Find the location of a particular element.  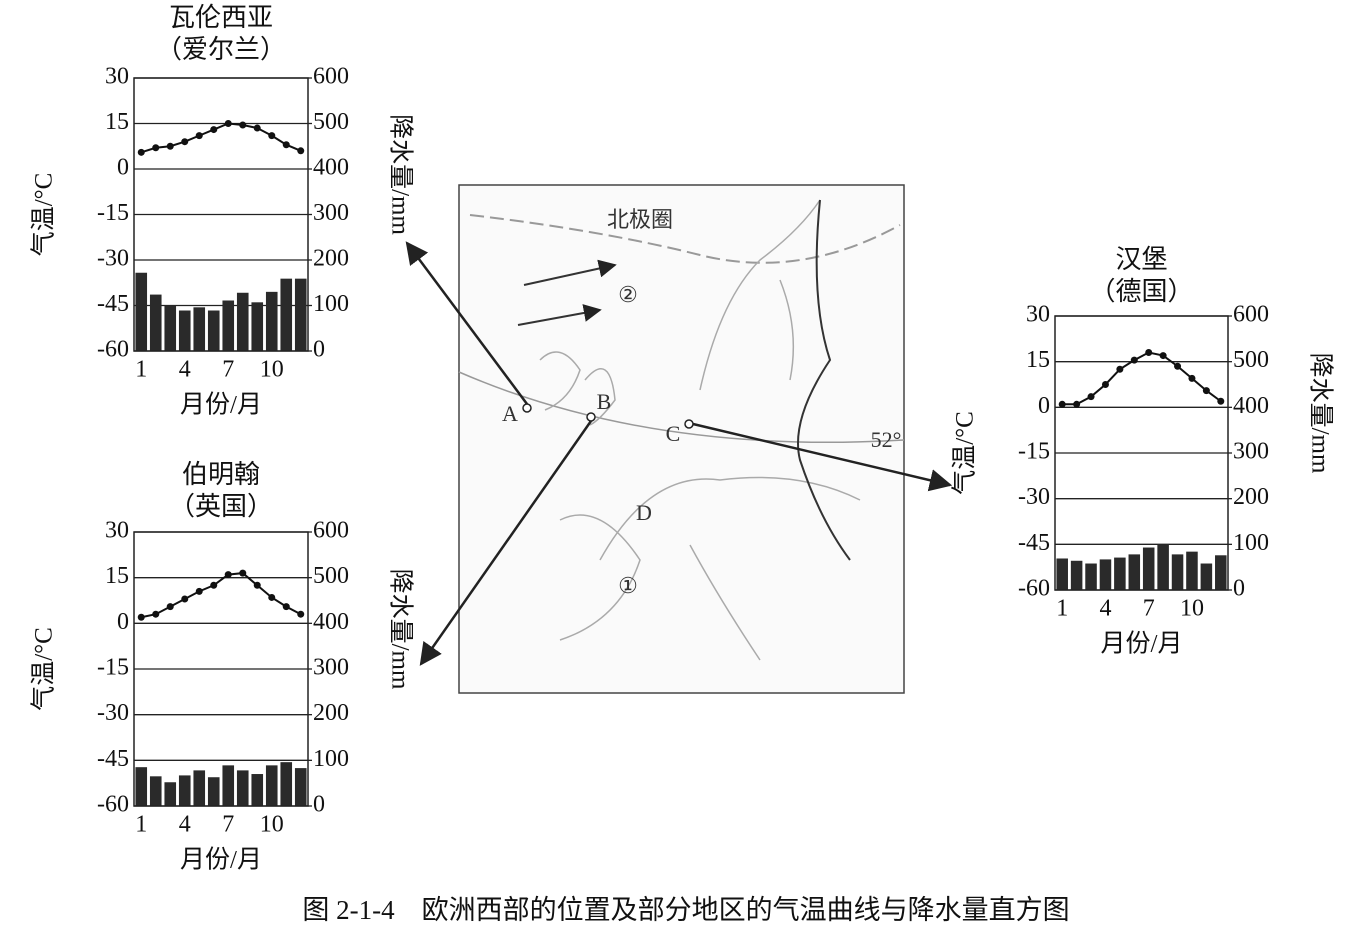

x-tick-label: 4 is located at coordinates (185, 825).